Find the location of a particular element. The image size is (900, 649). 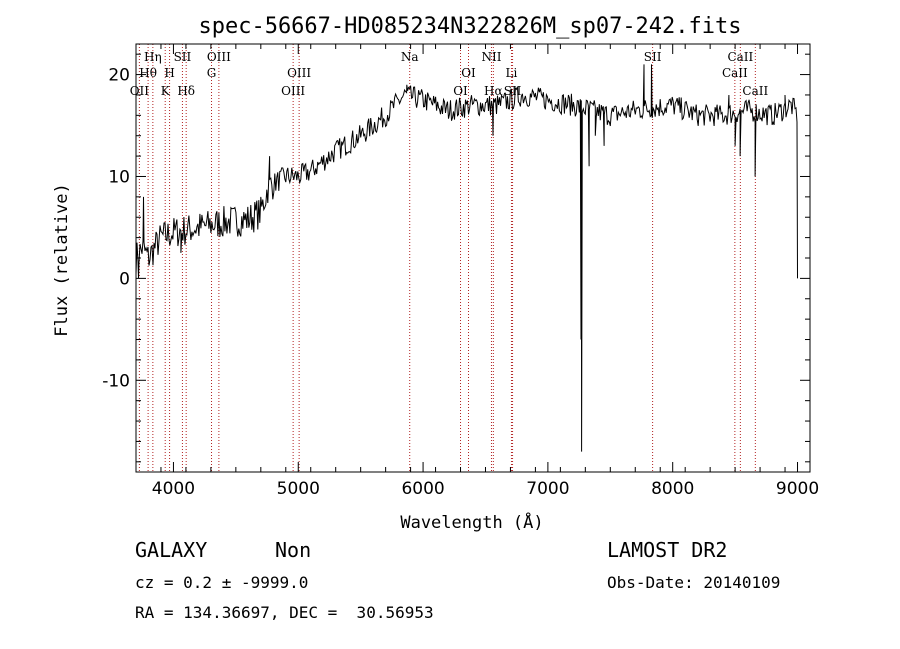

survey-name: LAMOST DR2 is located at coordinates (667, 550).